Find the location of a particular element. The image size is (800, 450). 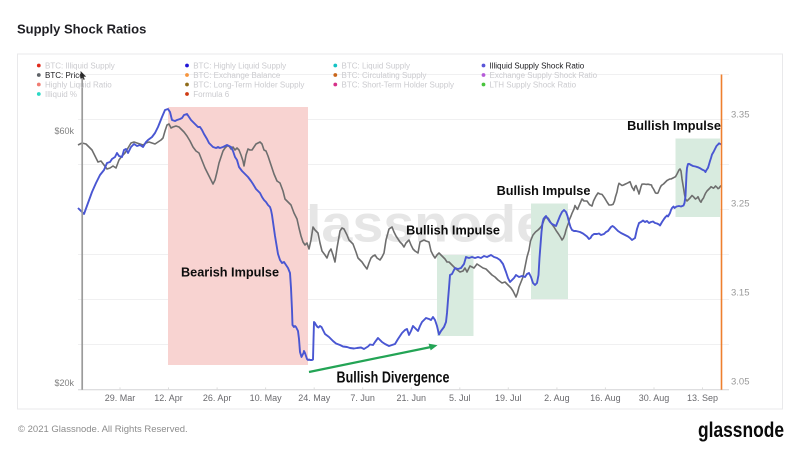

svg-text: Bullish Divergence is located at coordinates (393, 377).